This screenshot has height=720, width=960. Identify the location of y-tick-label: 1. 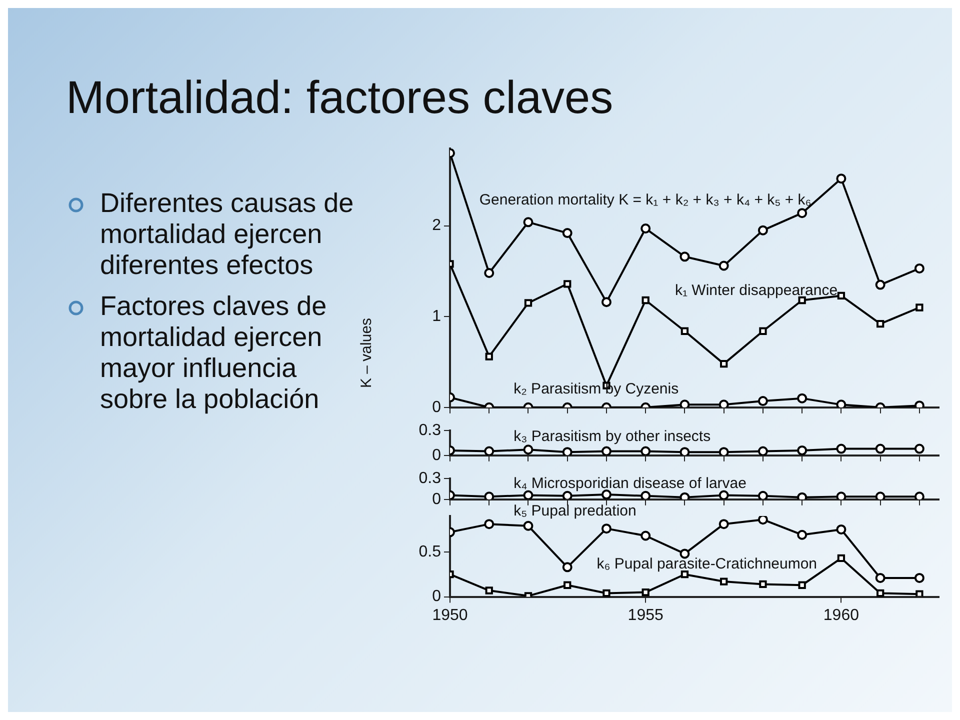
(437, 316).